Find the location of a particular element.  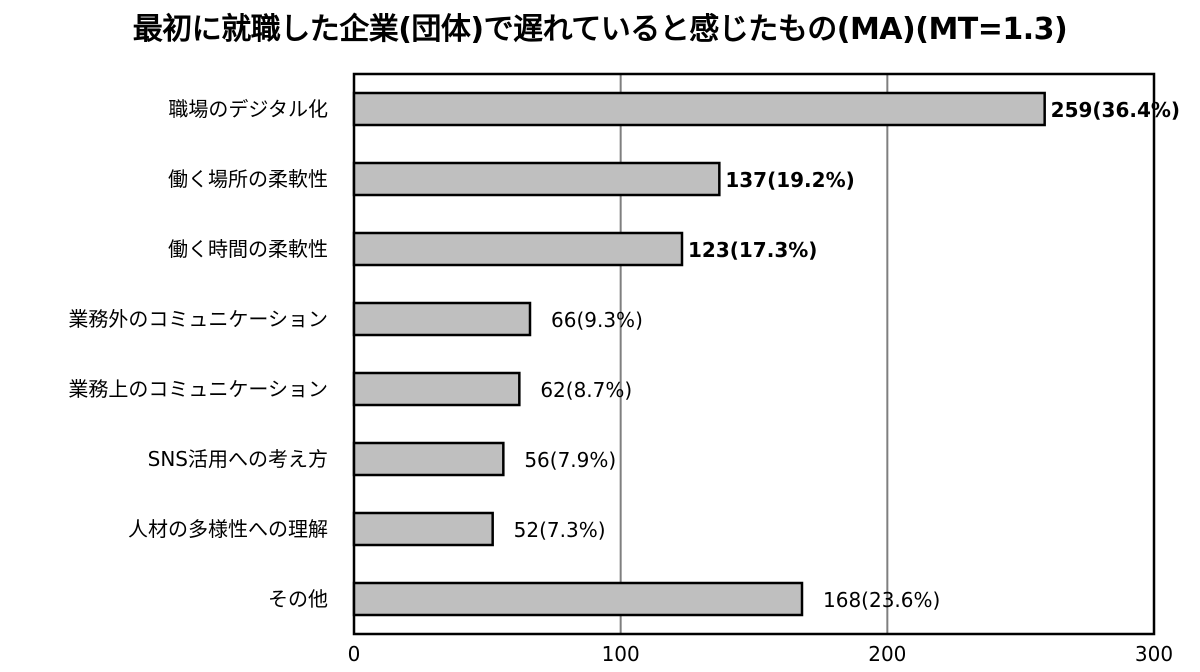

chart-title: 最初に就職した企業(団体)で遅れていると感じたもの(MA)(MT=1.3) is located at coordinates (600, 29).